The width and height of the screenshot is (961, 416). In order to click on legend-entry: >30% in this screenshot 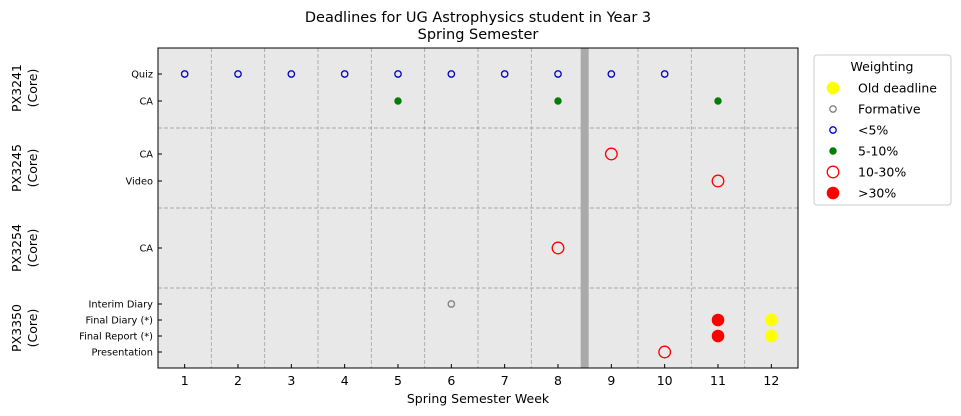, I will do `click(861, 193)`.